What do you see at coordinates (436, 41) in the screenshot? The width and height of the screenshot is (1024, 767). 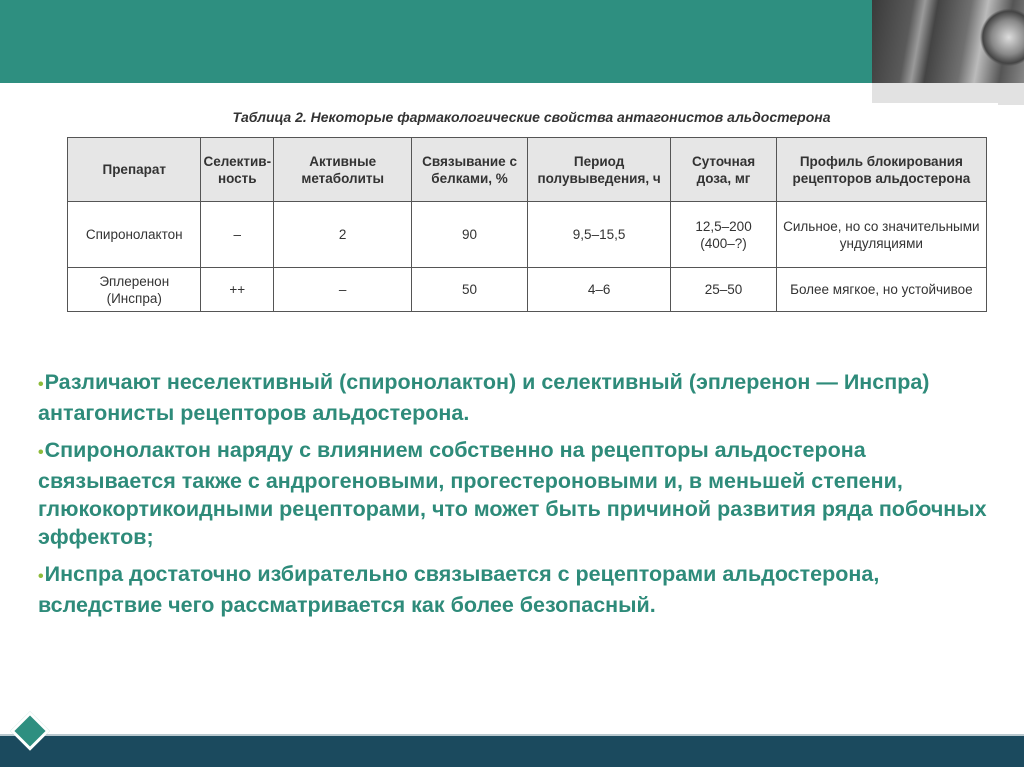 I see `header-bar` at bounding box center [436, 41].